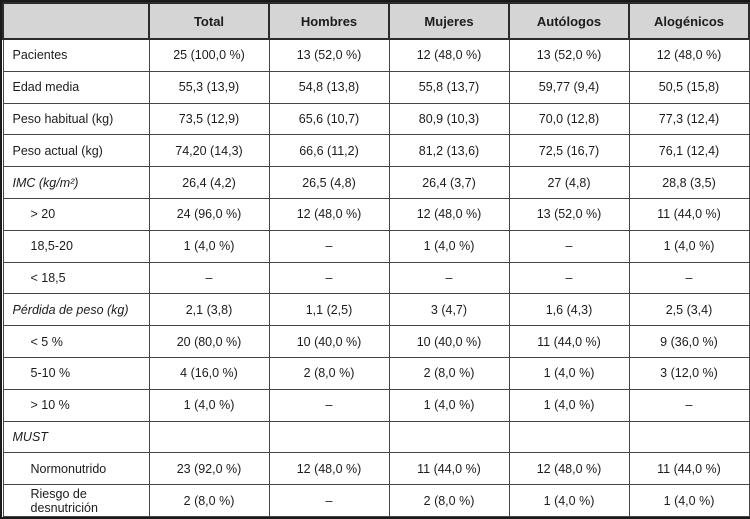 The width and height of the screenshot is (750, 519). Describe the element at coordinates (76, 21) in the screenshot. I see `header-empty-cell` at that location.